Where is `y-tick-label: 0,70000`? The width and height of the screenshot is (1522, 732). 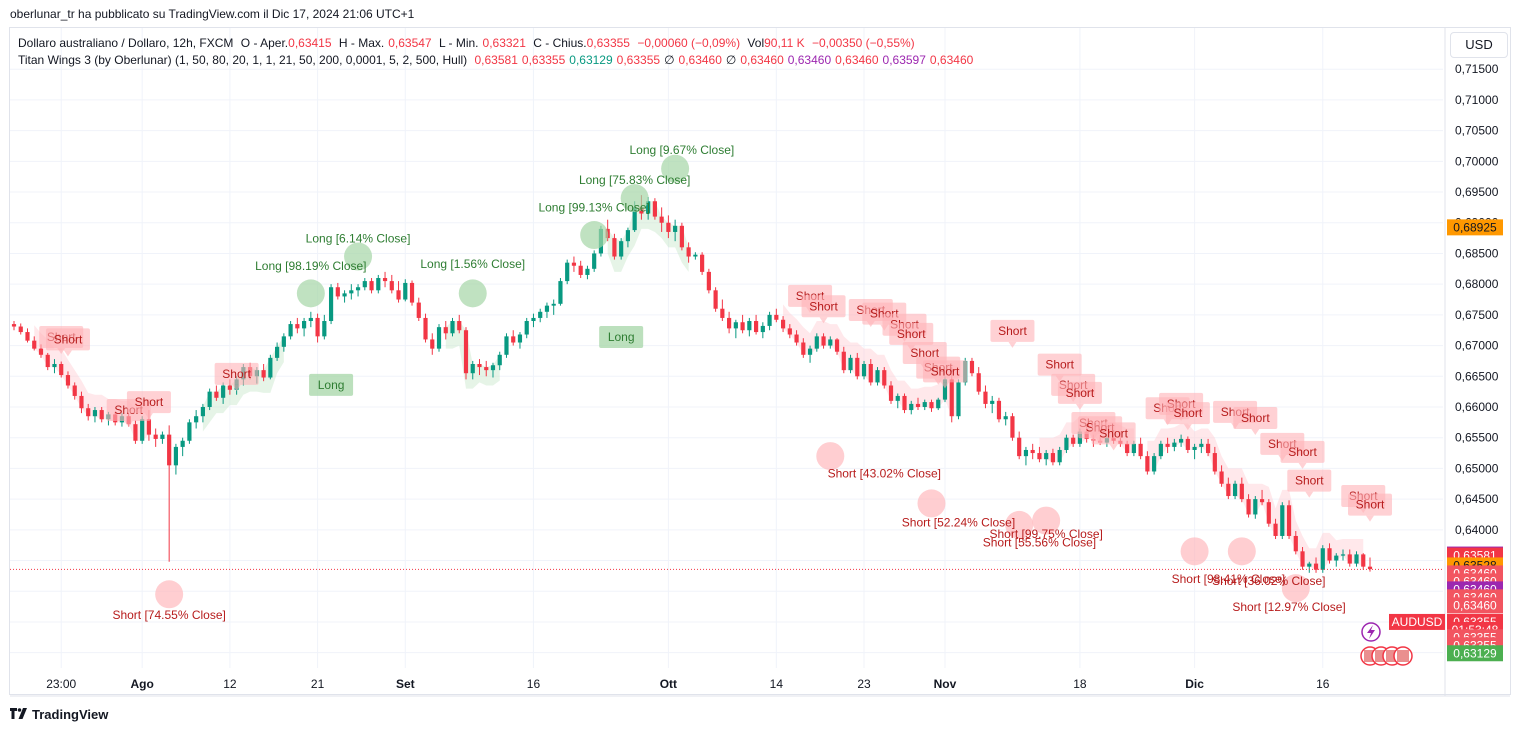 y-tick-label: 0,70000 is located at coordinates (1477, 161).